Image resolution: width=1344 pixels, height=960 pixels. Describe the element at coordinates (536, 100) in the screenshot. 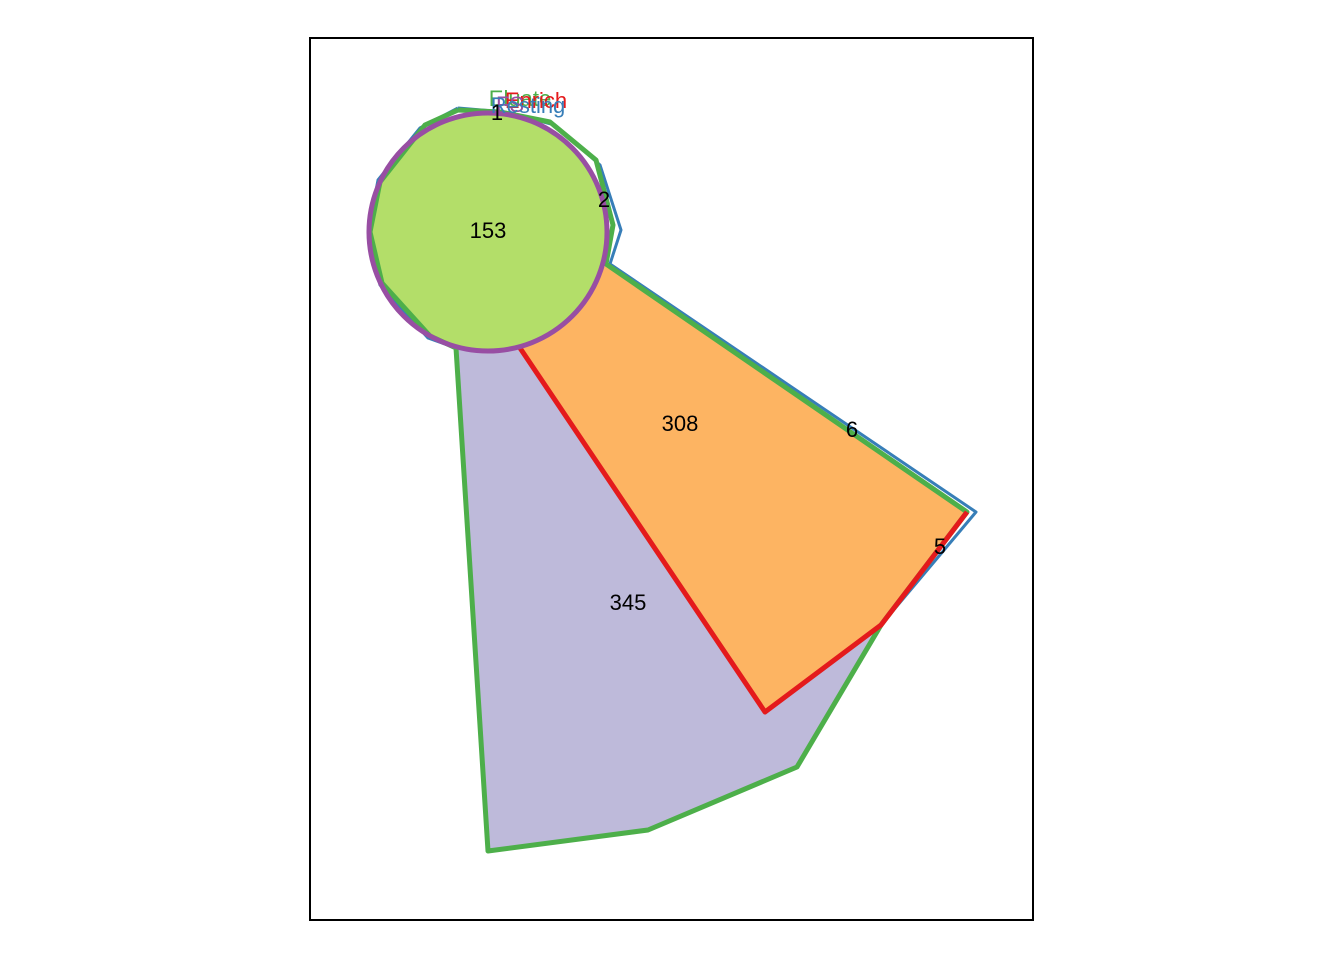

I see `set-label-enrich: Enrich` at that location.